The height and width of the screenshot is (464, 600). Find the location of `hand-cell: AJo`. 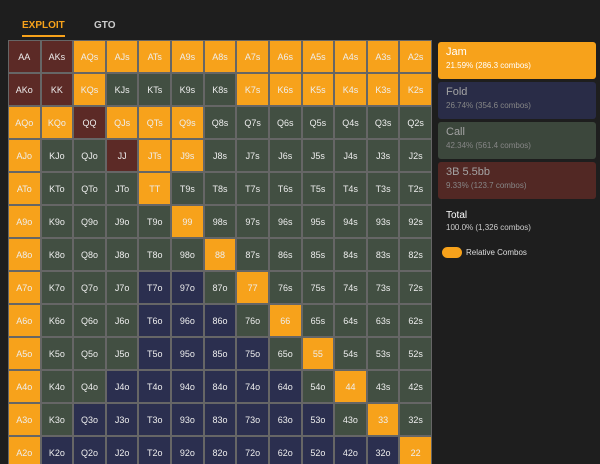

hand-cell: AJo is located at coordinates (24, 155).